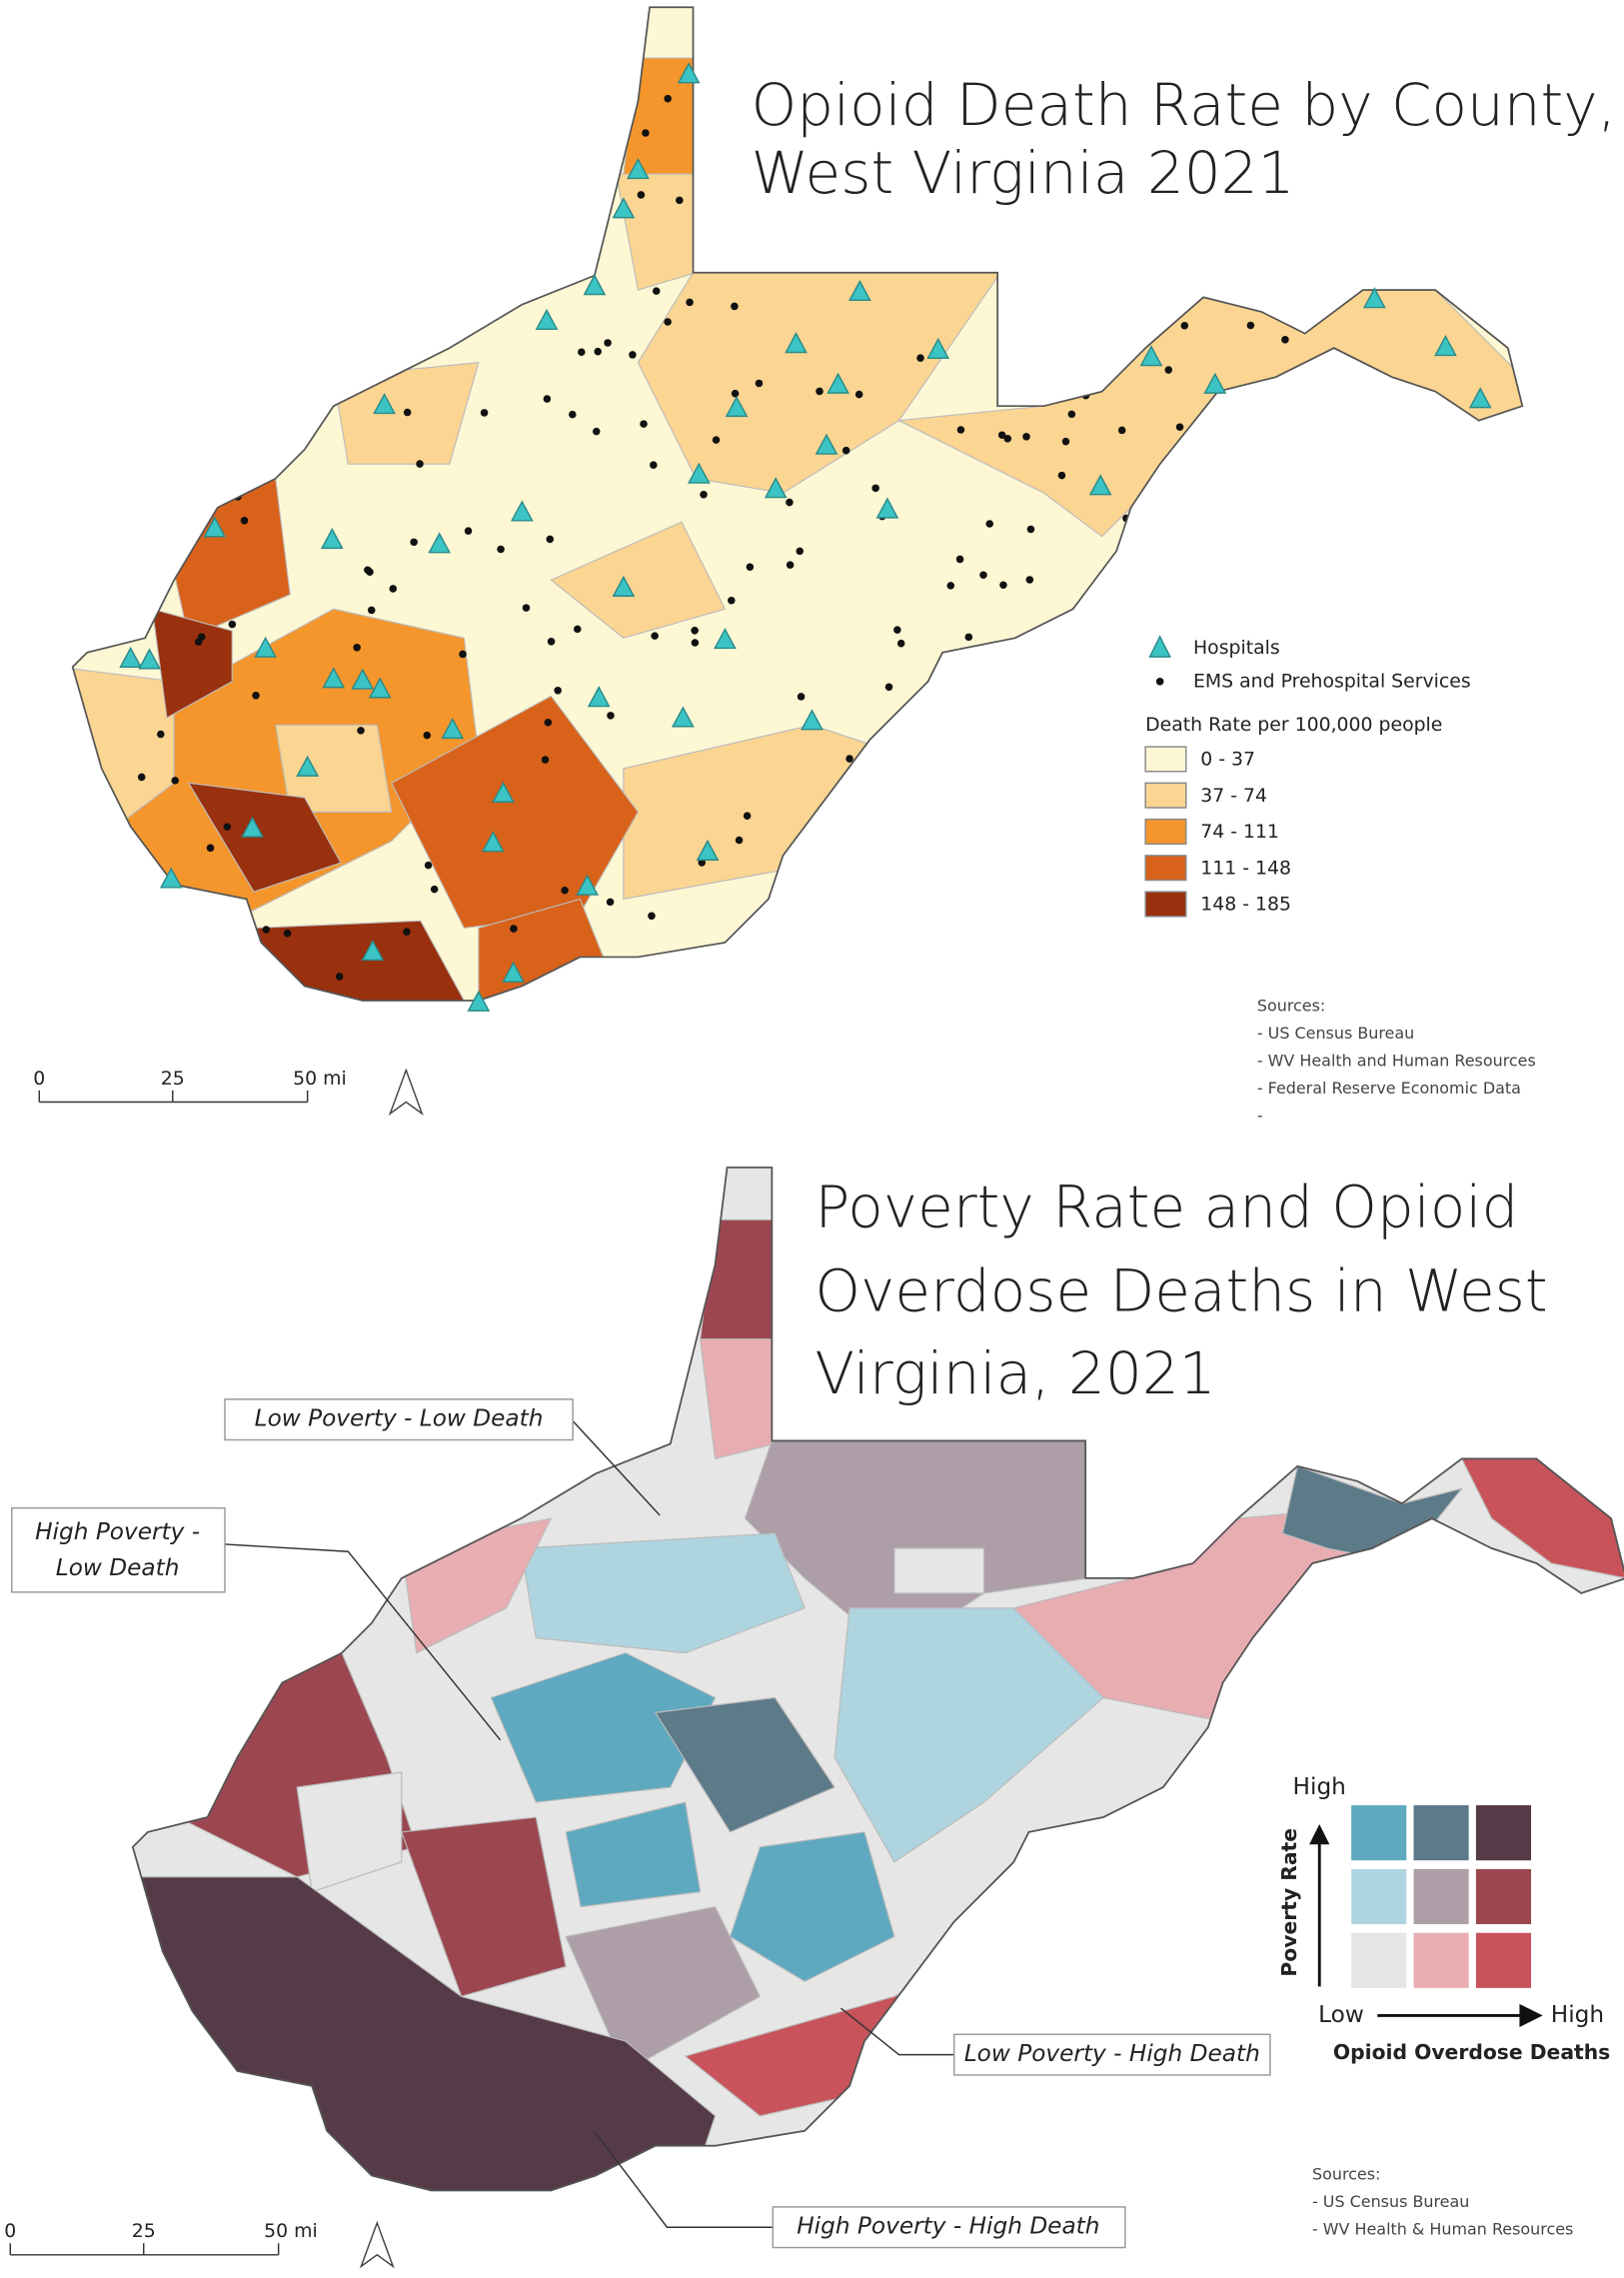  Describe the element at coordinates (1159, 682) in the screenshot. I see `legend-symbol` at that location.